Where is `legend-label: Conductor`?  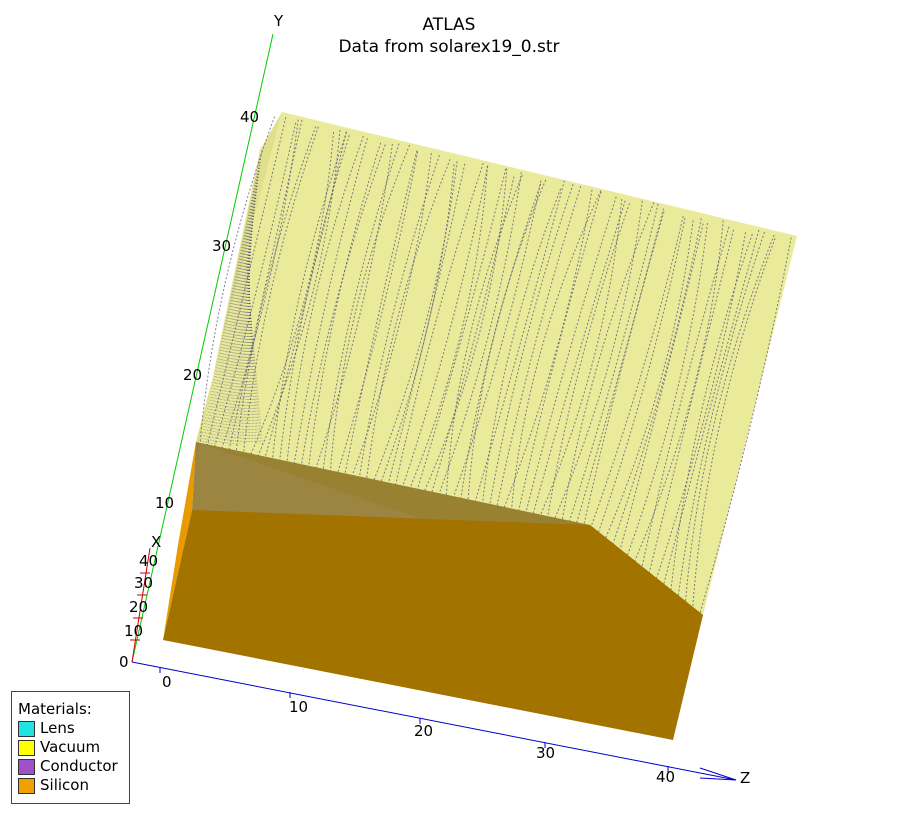 legend-label: Conductor is located at coordinates (79, 766).